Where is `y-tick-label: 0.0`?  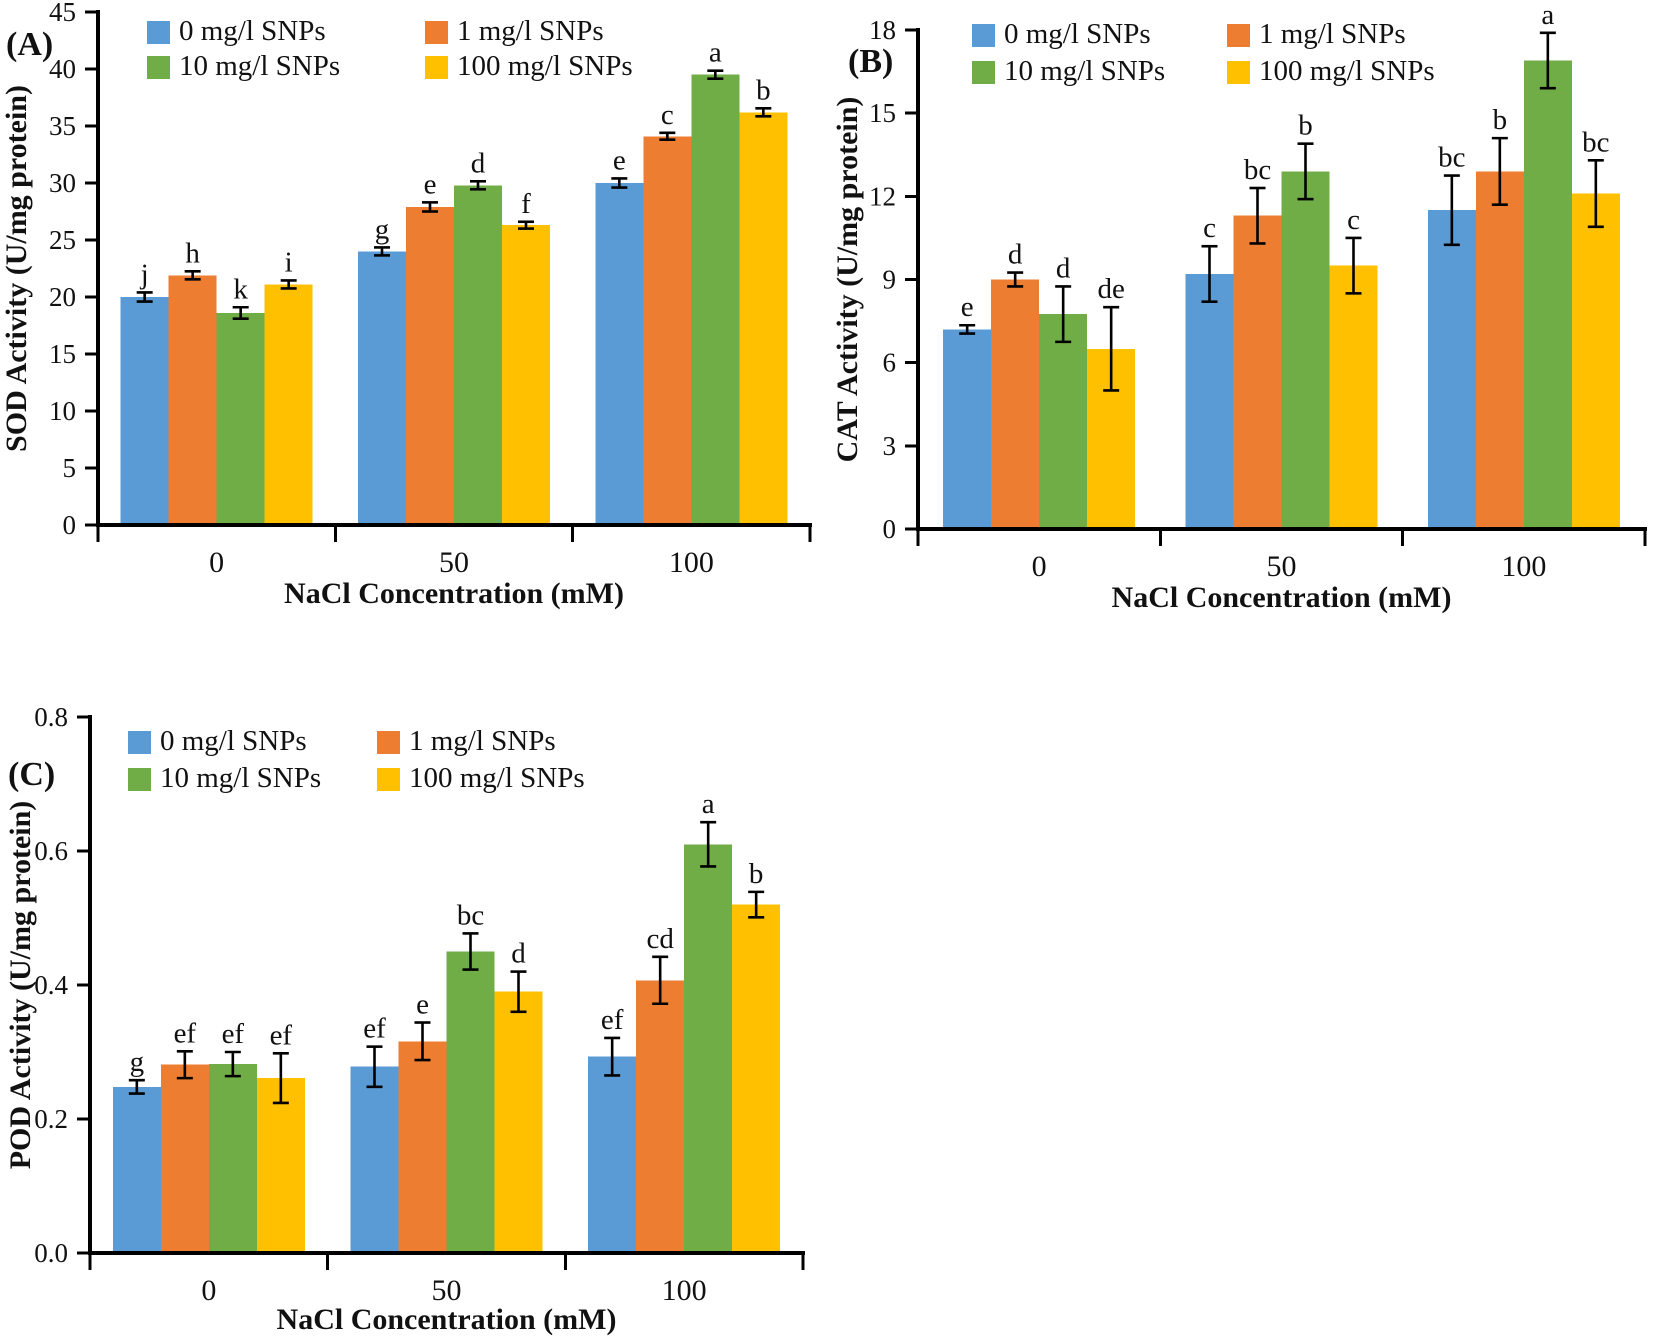
y-tick-label: 0.0 is located at coordinates (51, 1253).